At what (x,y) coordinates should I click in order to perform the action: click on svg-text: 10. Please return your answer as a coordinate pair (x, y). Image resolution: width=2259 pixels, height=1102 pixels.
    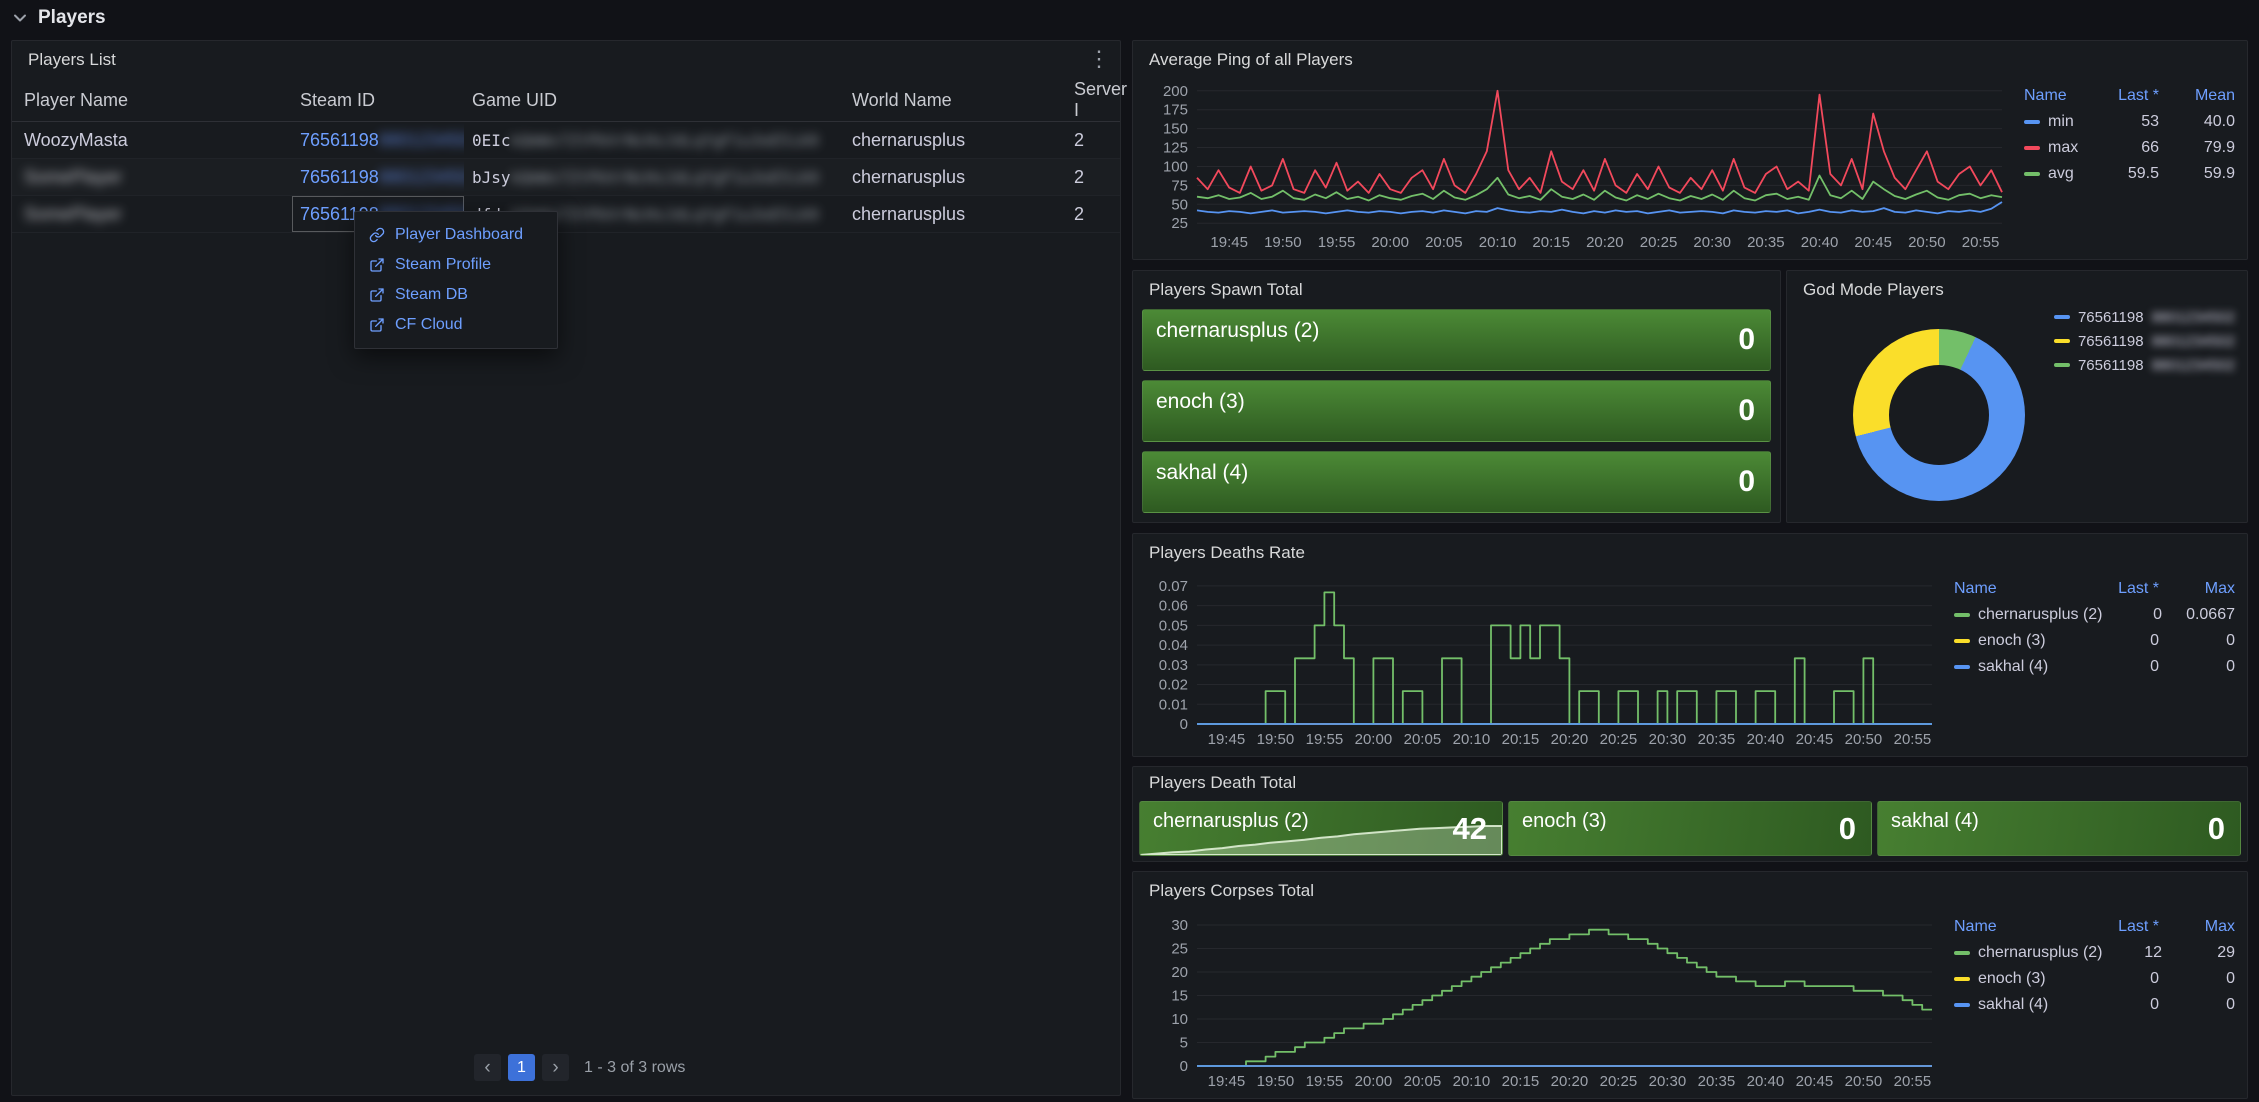
    Looking at the image, I should click on (1179, 1019).